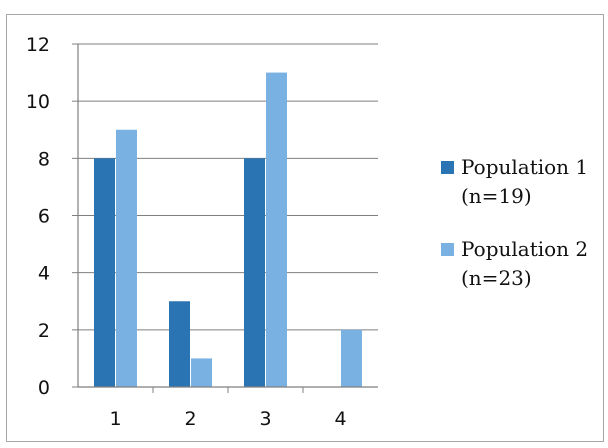  Describe the element at coordinates (190, 419) in the screenshot. I see `x-tick-label-2: 2` at that location.